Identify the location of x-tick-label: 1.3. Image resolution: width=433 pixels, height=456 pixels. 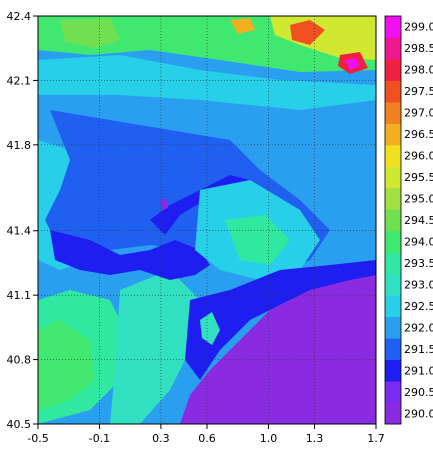
(315, 438).